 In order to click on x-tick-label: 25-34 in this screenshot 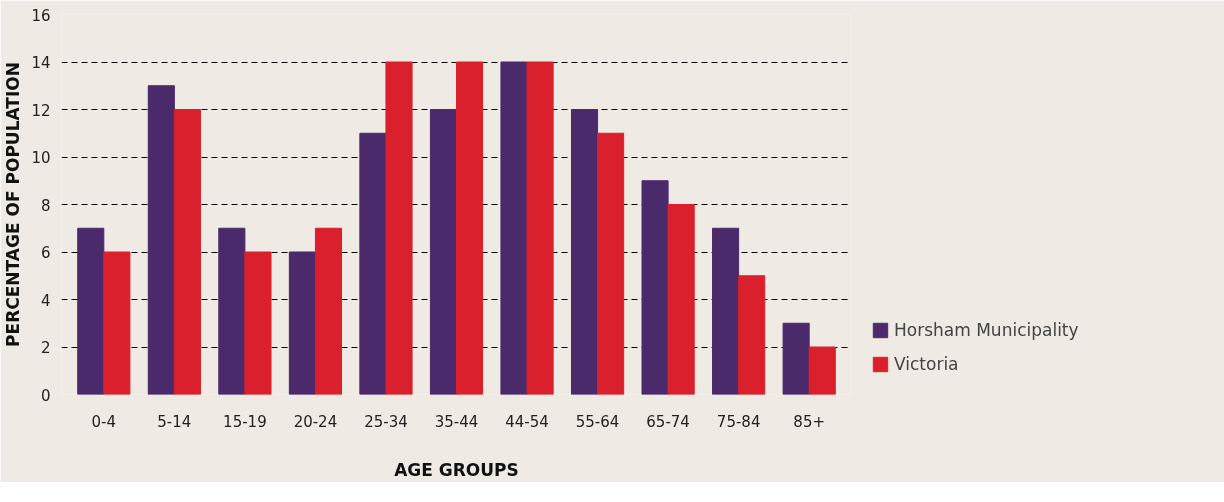, I will do `click(386, 421)`.